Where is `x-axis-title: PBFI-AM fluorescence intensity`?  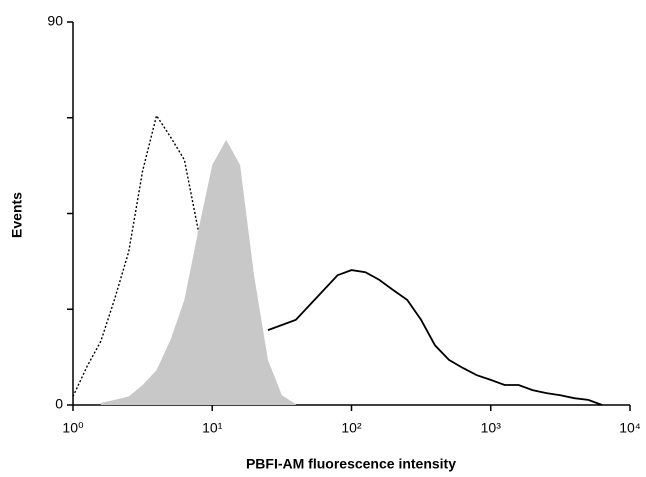 x-axis-title: PBFI-AM fluorescence intensity is located at coordinates (351, 464).